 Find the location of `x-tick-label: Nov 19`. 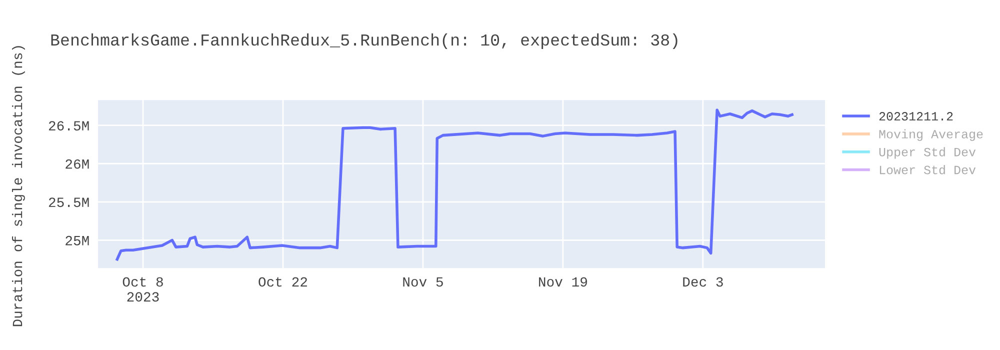

x-tick-label: Nov 19 is located at coordinates (563, 282).